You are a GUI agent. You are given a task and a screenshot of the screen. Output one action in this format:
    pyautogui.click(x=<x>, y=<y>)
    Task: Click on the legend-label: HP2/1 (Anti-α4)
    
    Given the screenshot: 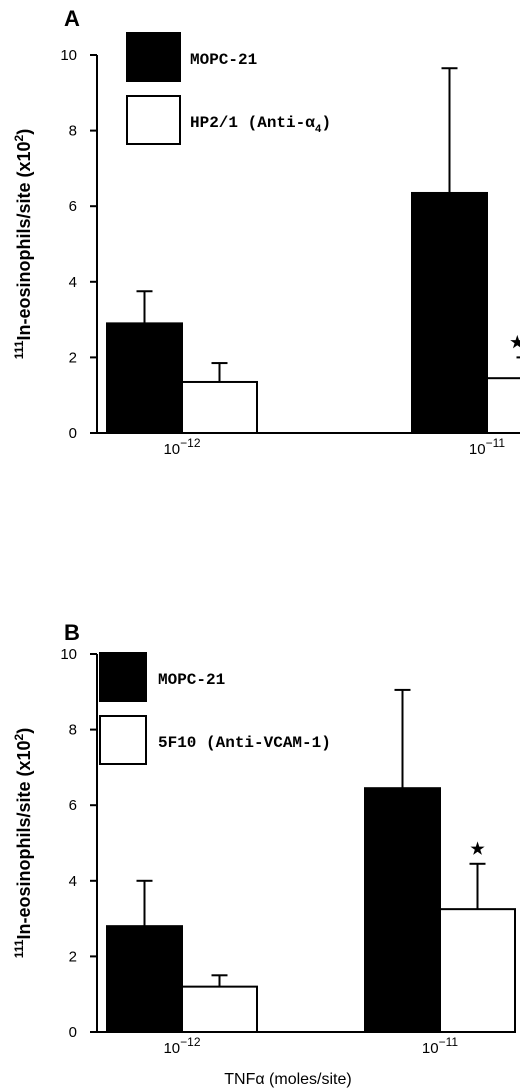 What is the action you would take?
    pyautogui.click(x=260, y=125)
    